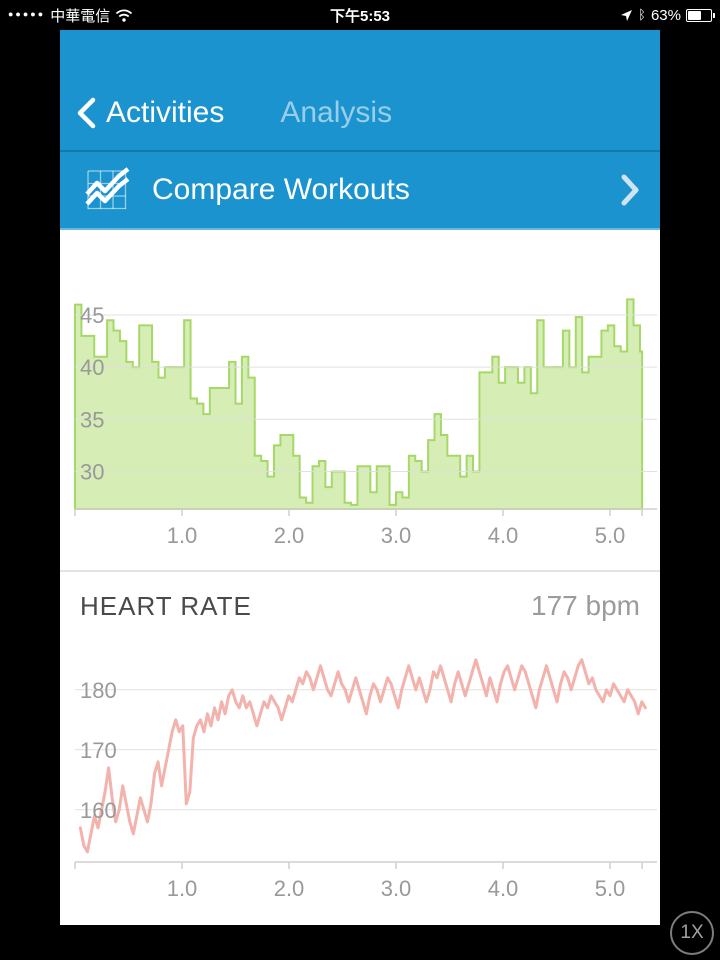 The width and height of the screenshot is (720, 960). I want to click on battery-percent-label: 63%, so click(665, 15).